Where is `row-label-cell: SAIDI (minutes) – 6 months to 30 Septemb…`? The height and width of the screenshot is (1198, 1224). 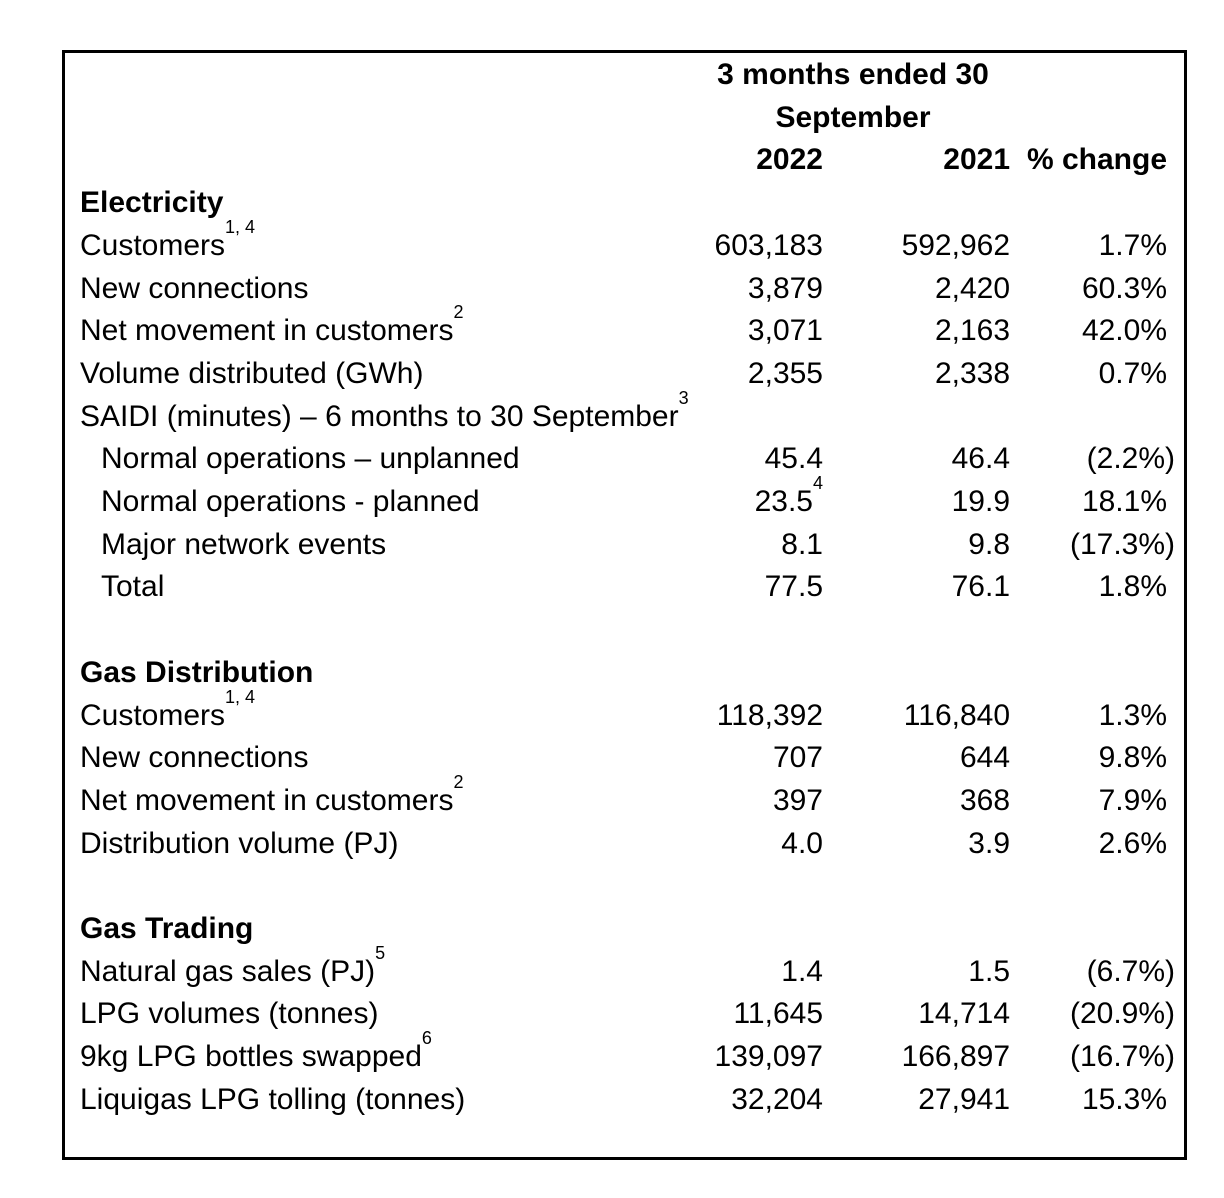
row-label-cell: SAIDI (minutes) – 6 months to 30 Septemb… is located at coordinates (384, 414).